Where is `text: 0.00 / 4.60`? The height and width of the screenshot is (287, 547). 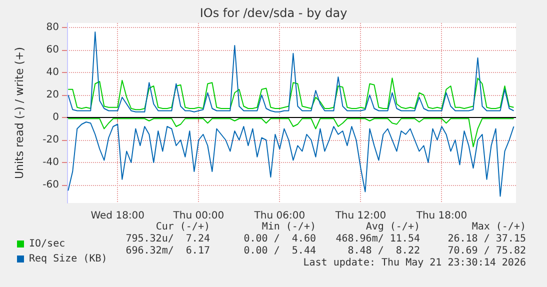 text: 0.00 / 4.60 is located at coordinates (280, 239).